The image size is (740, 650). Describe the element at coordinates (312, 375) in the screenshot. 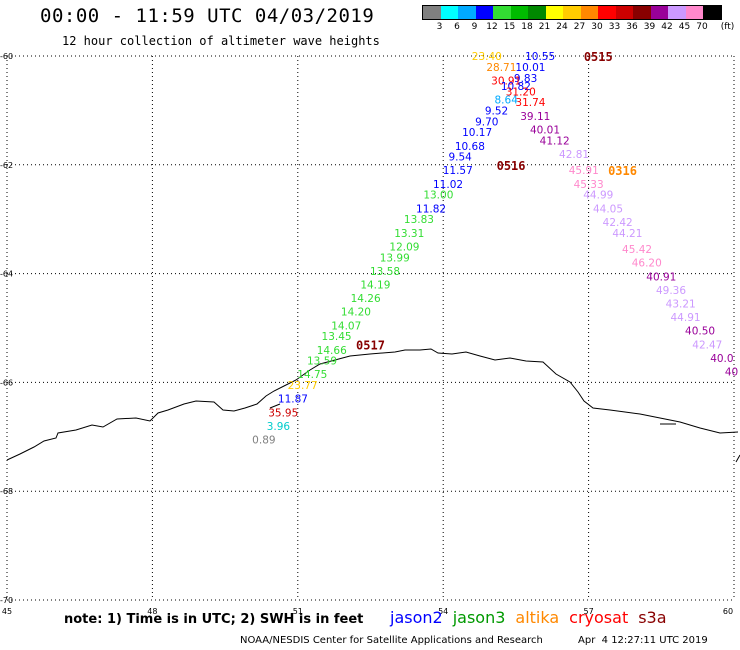

I see `wave-height-value: 14.75` at that location.